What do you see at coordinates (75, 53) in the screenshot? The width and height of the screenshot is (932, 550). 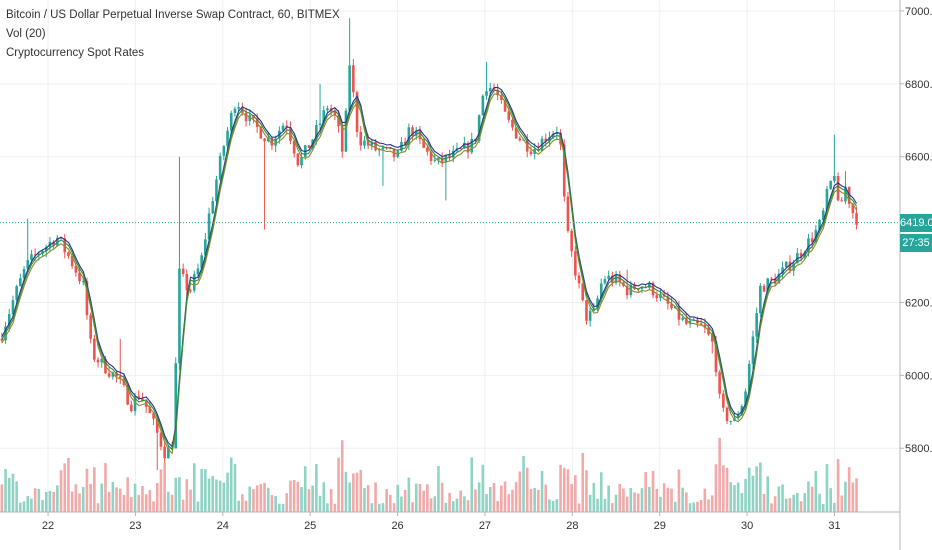 I see `spot-rates-indicator-label: Cryptocurrency Spot Rates` at bounding box center [75, 53].